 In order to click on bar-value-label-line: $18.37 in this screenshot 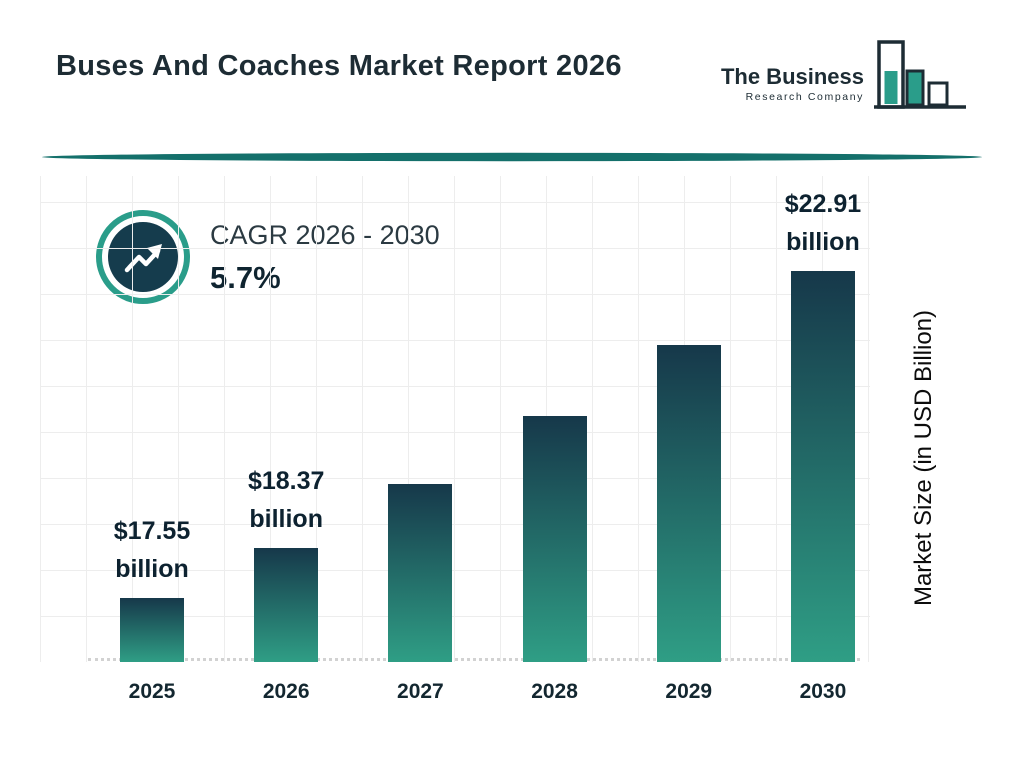, I will do `click(286, 481)`.